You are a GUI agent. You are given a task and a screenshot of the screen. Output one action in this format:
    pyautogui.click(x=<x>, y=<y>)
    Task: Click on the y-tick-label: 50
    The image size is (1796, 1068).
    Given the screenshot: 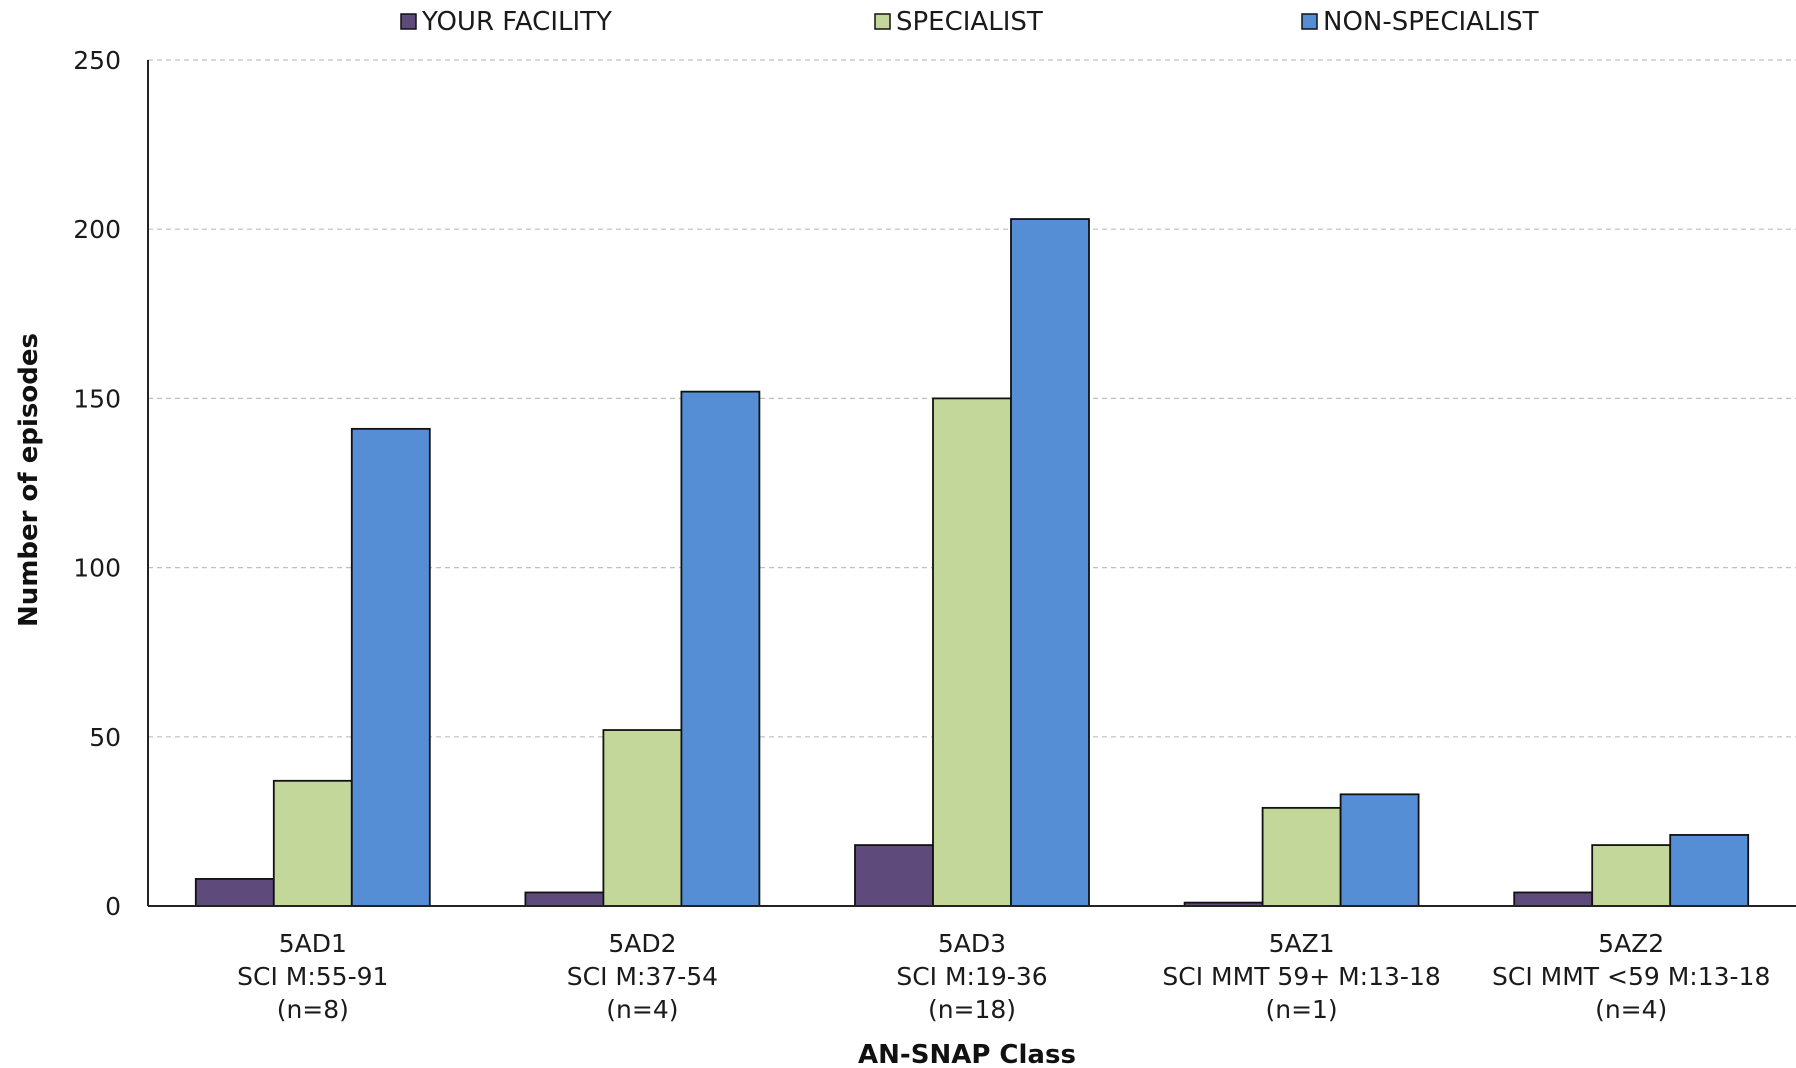 What is the action you would take?
    pyautogui.click(x=105, y=737)
    